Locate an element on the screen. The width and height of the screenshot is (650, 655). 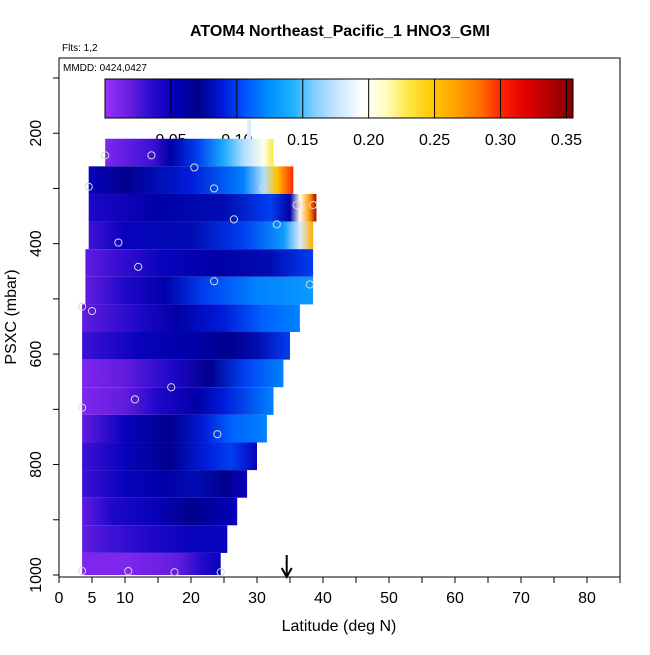
y-axis: 200 400 600 800 1000 is located at coordinates (43, 335).